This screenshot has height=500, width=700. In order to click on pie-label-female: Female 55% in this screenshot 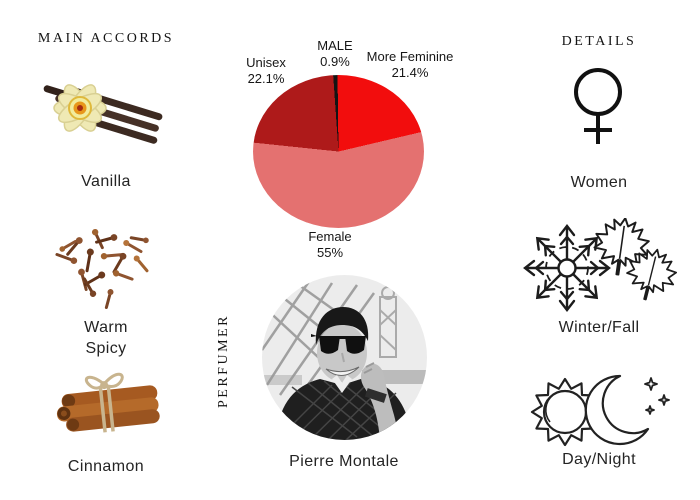, I will do `click(330, 244)`.